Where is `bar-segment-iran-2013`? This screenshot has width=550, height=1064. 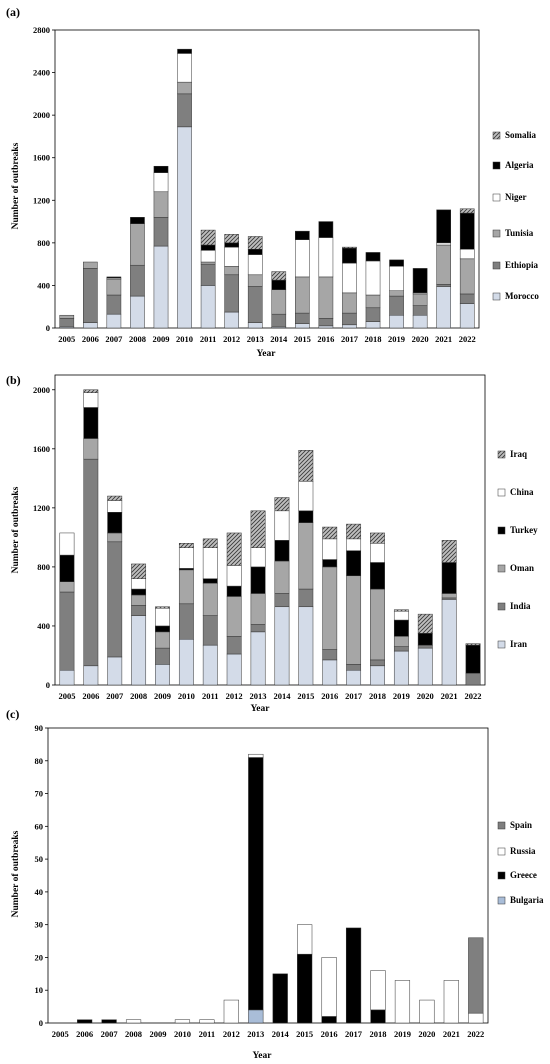 bar-segment-iran-2013 is located at coordinates (258, 658).